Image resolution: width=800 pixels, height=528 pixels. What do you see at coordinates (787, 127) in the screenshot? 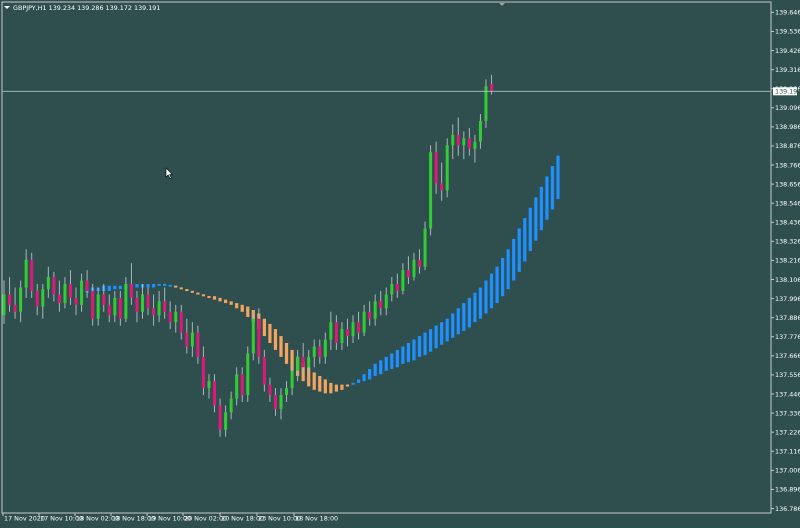
I see `y-tick-label: 138.986` at bounding box center [787, 127].